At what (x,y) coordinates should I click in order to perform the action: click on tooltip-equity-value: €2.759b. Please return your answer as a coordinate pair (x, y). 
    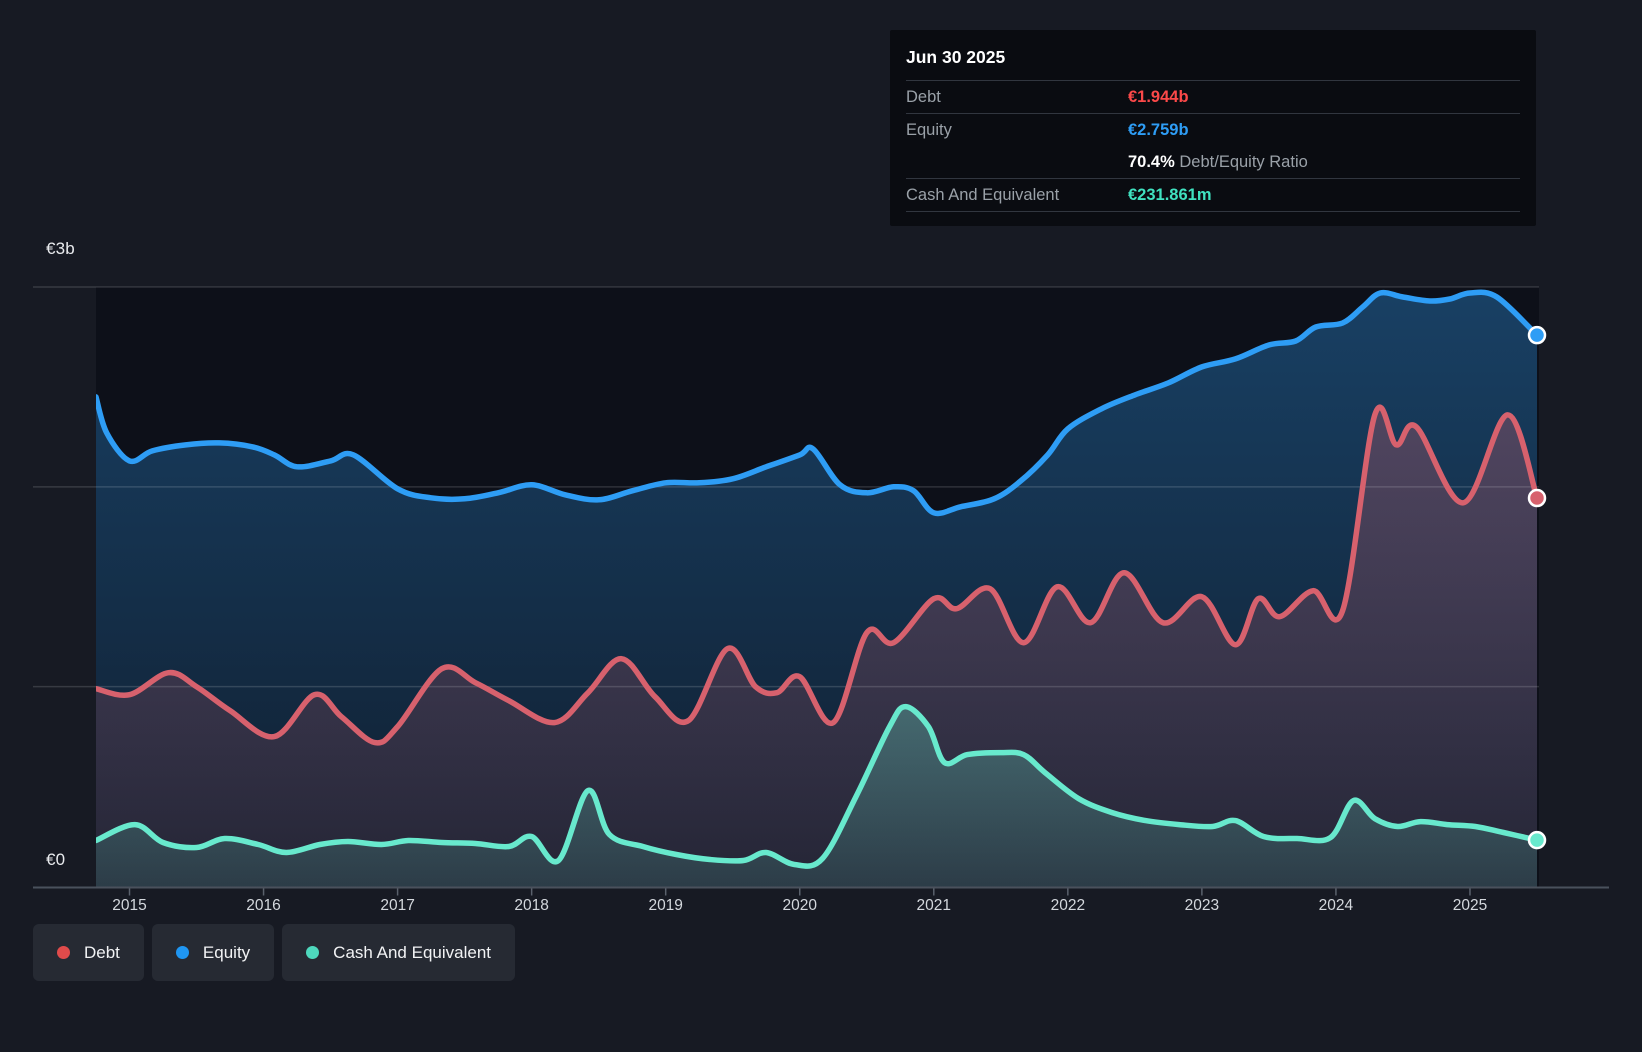
    Looking at the image, I should click on (1158, 129).